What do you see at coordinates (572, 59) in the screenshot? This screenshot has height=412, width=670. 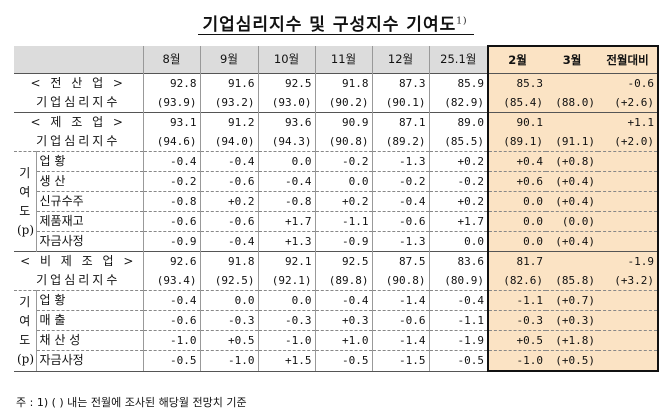 I see `header-mar: 3월` at bounding box center [572, 59].